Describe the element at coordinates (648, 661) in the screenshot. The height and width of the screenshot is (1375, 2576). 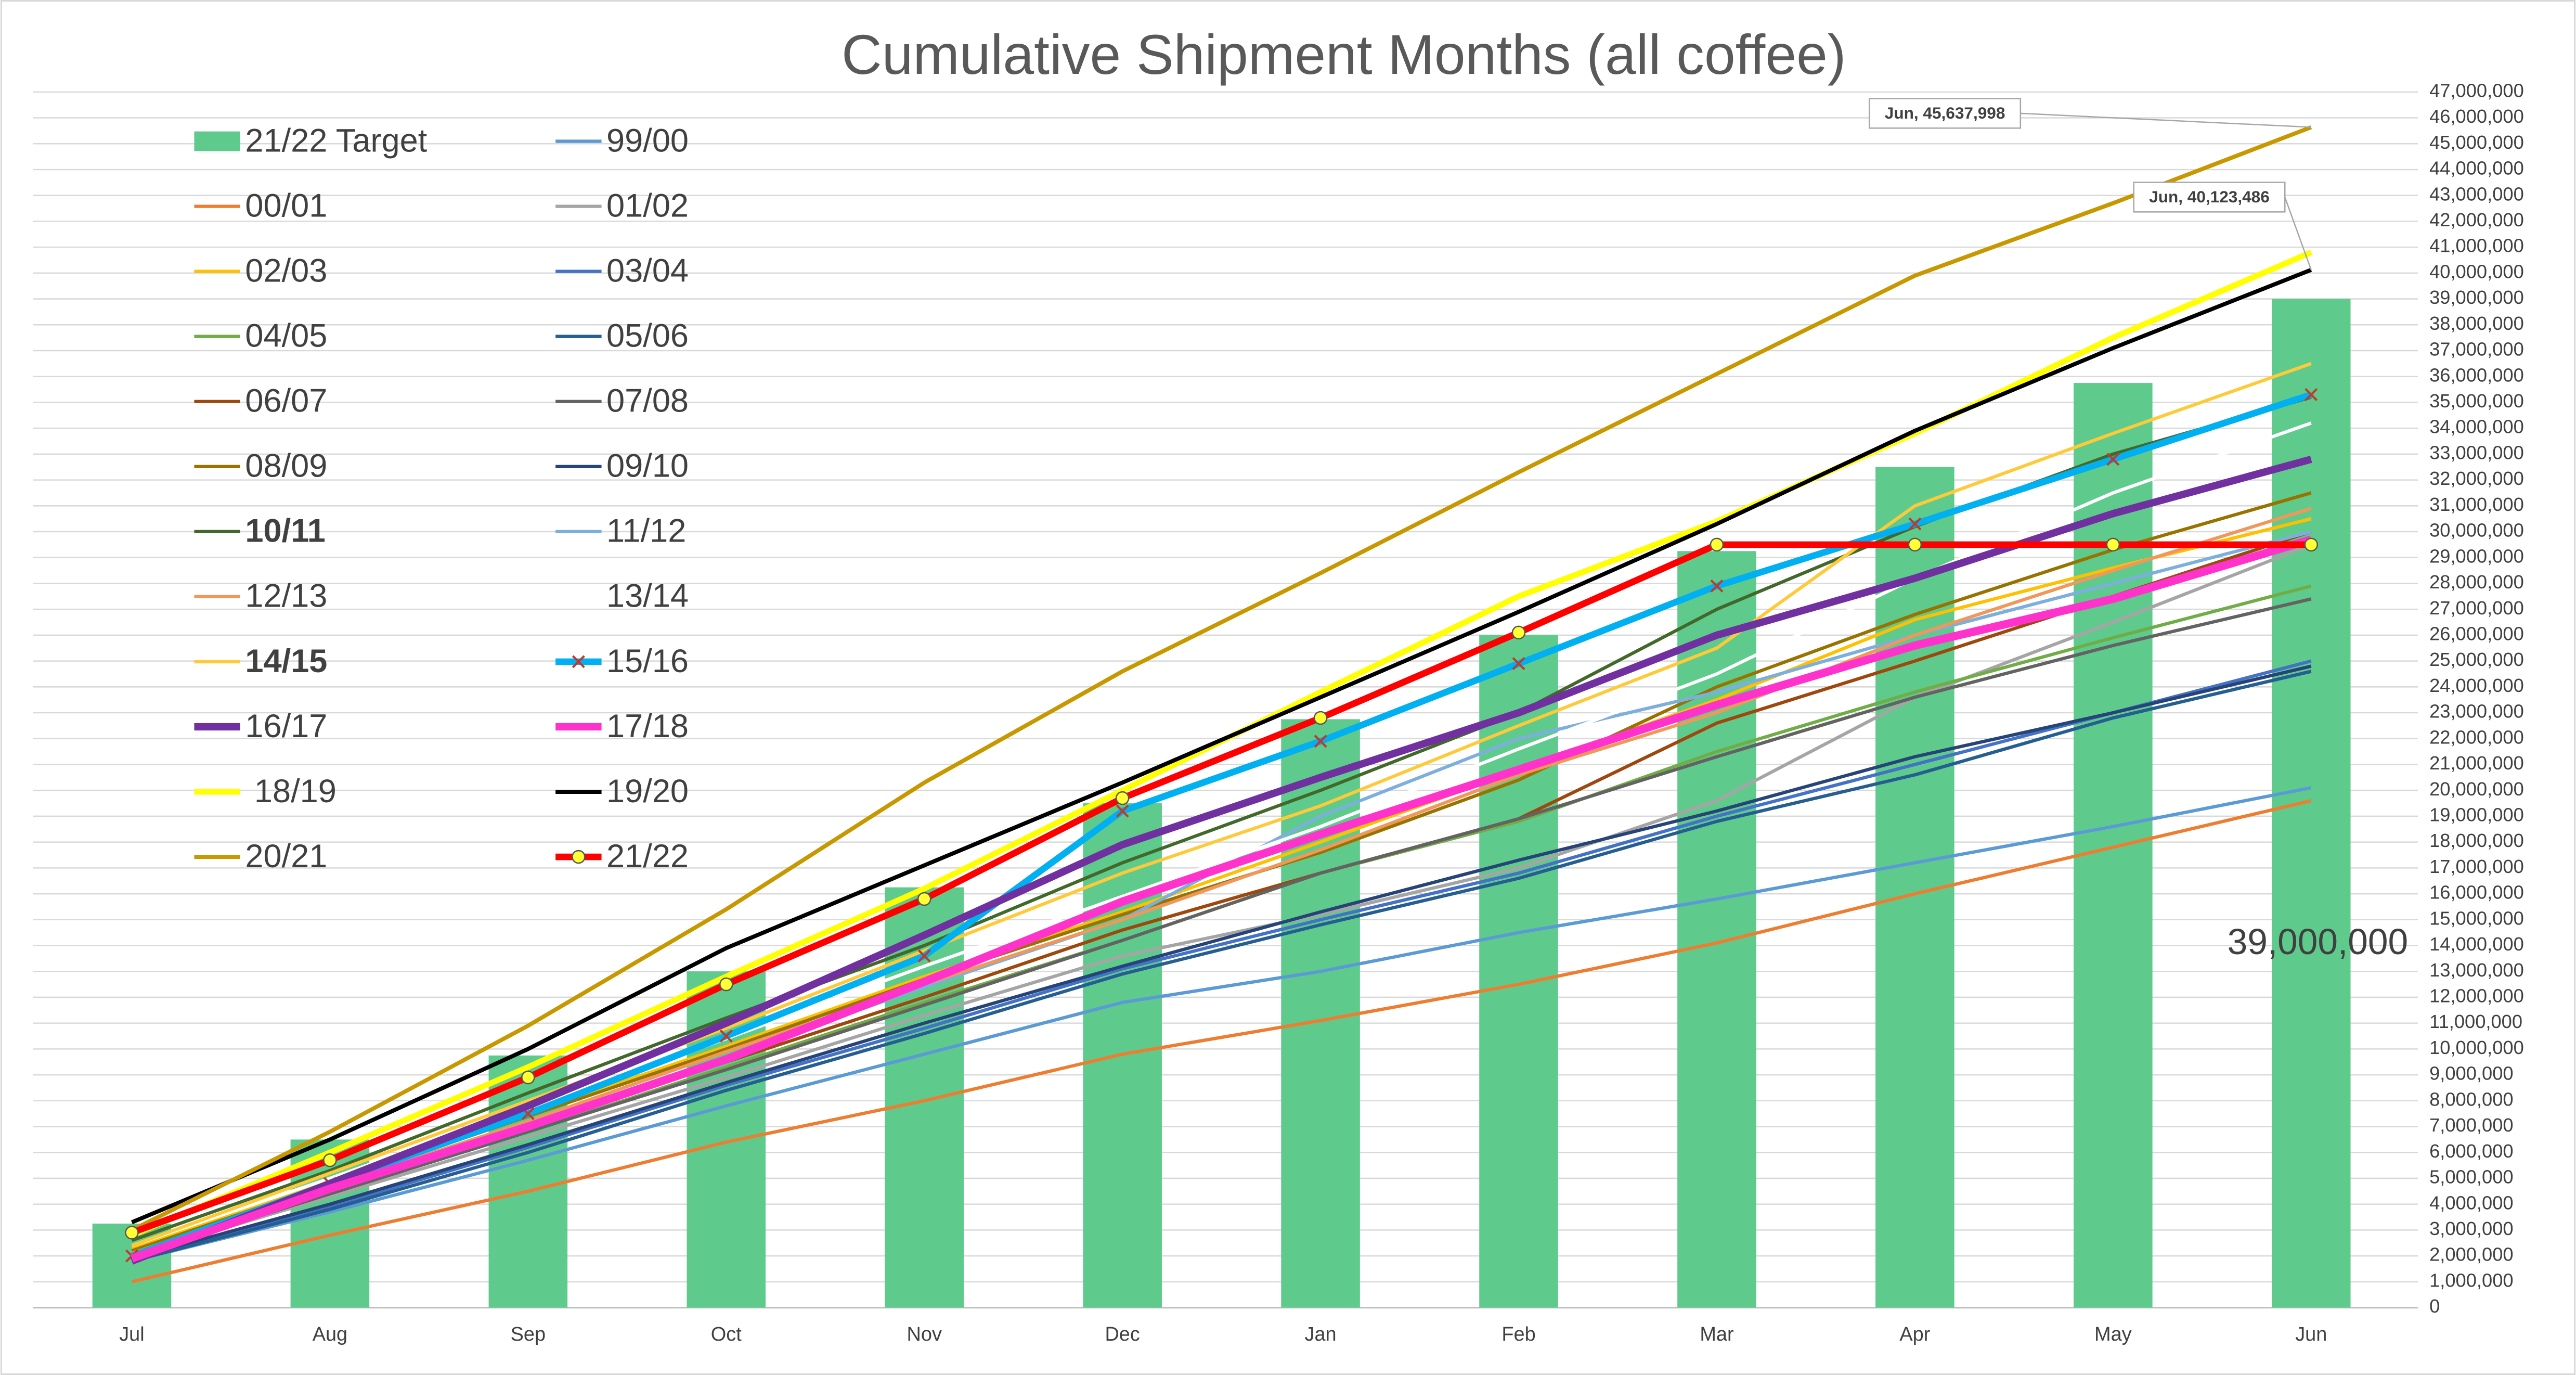
I see `legend-label: 15/16` at that location.